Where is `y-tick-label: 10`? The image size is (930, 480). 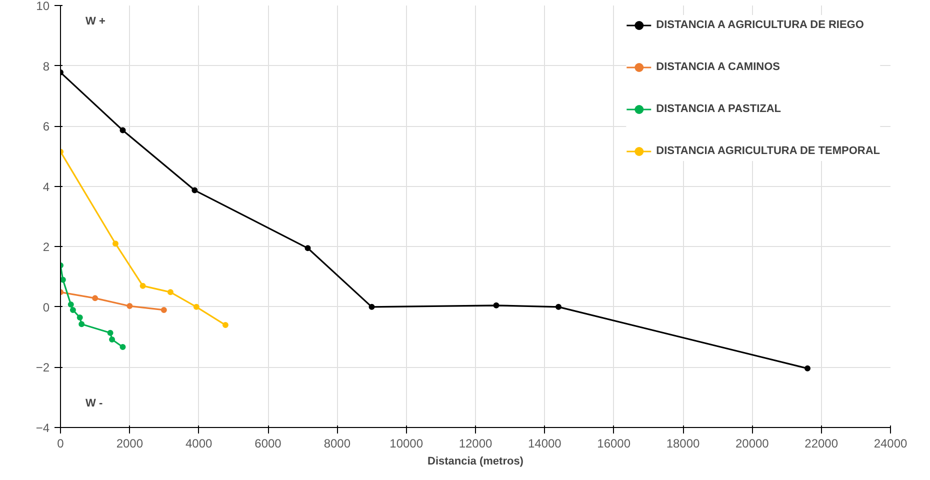
y-tick-label: 10 is located at coordinates (43, 6).